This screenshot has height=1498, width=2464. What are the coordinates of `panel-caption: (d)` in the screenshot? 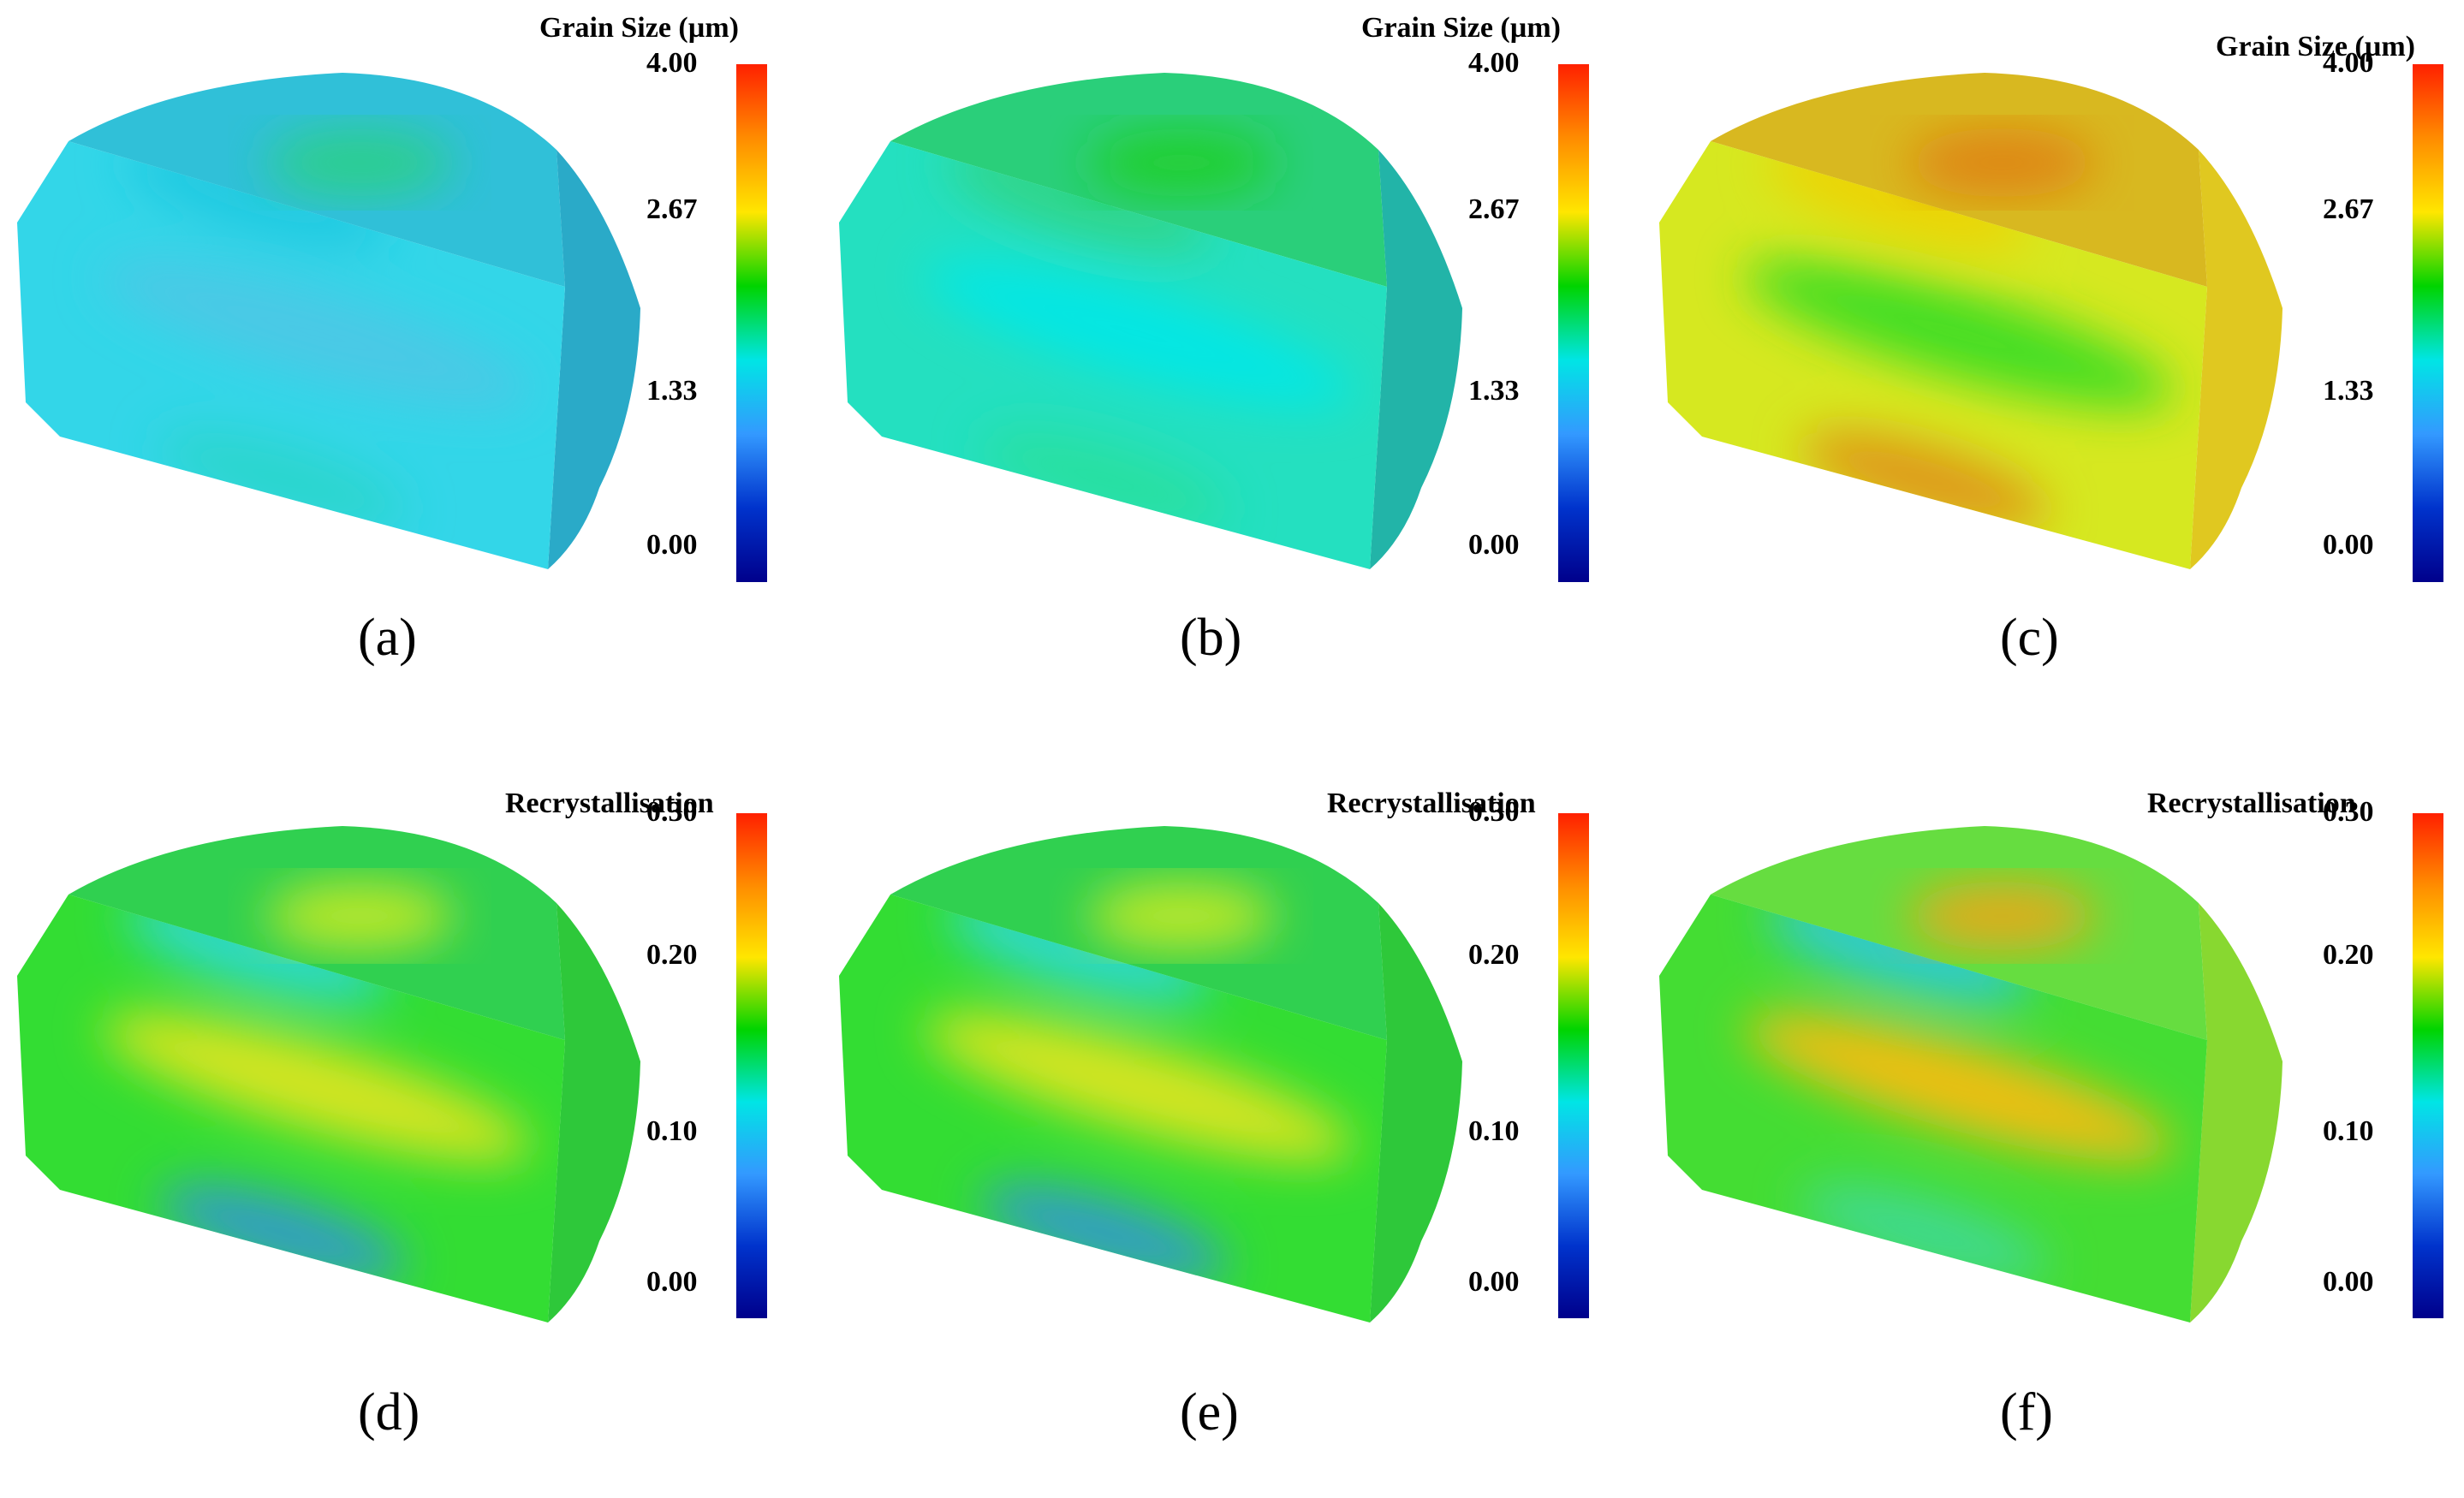 It's located at (389, 1412).